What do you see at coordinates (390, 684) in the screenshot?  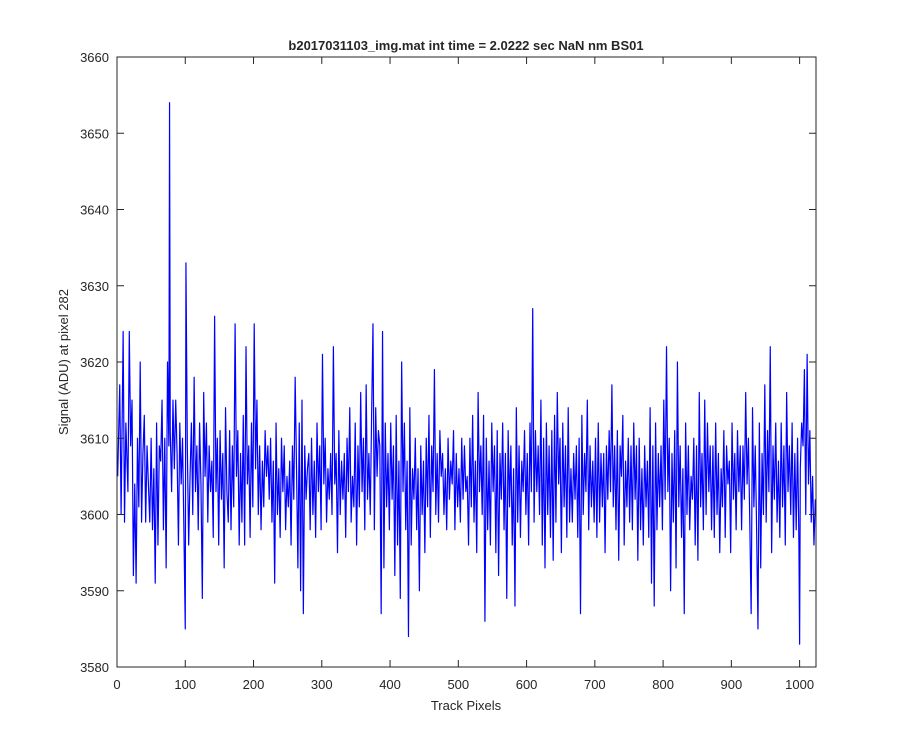 I see `x-tick-label: 400` at bounding box center [390, 684].